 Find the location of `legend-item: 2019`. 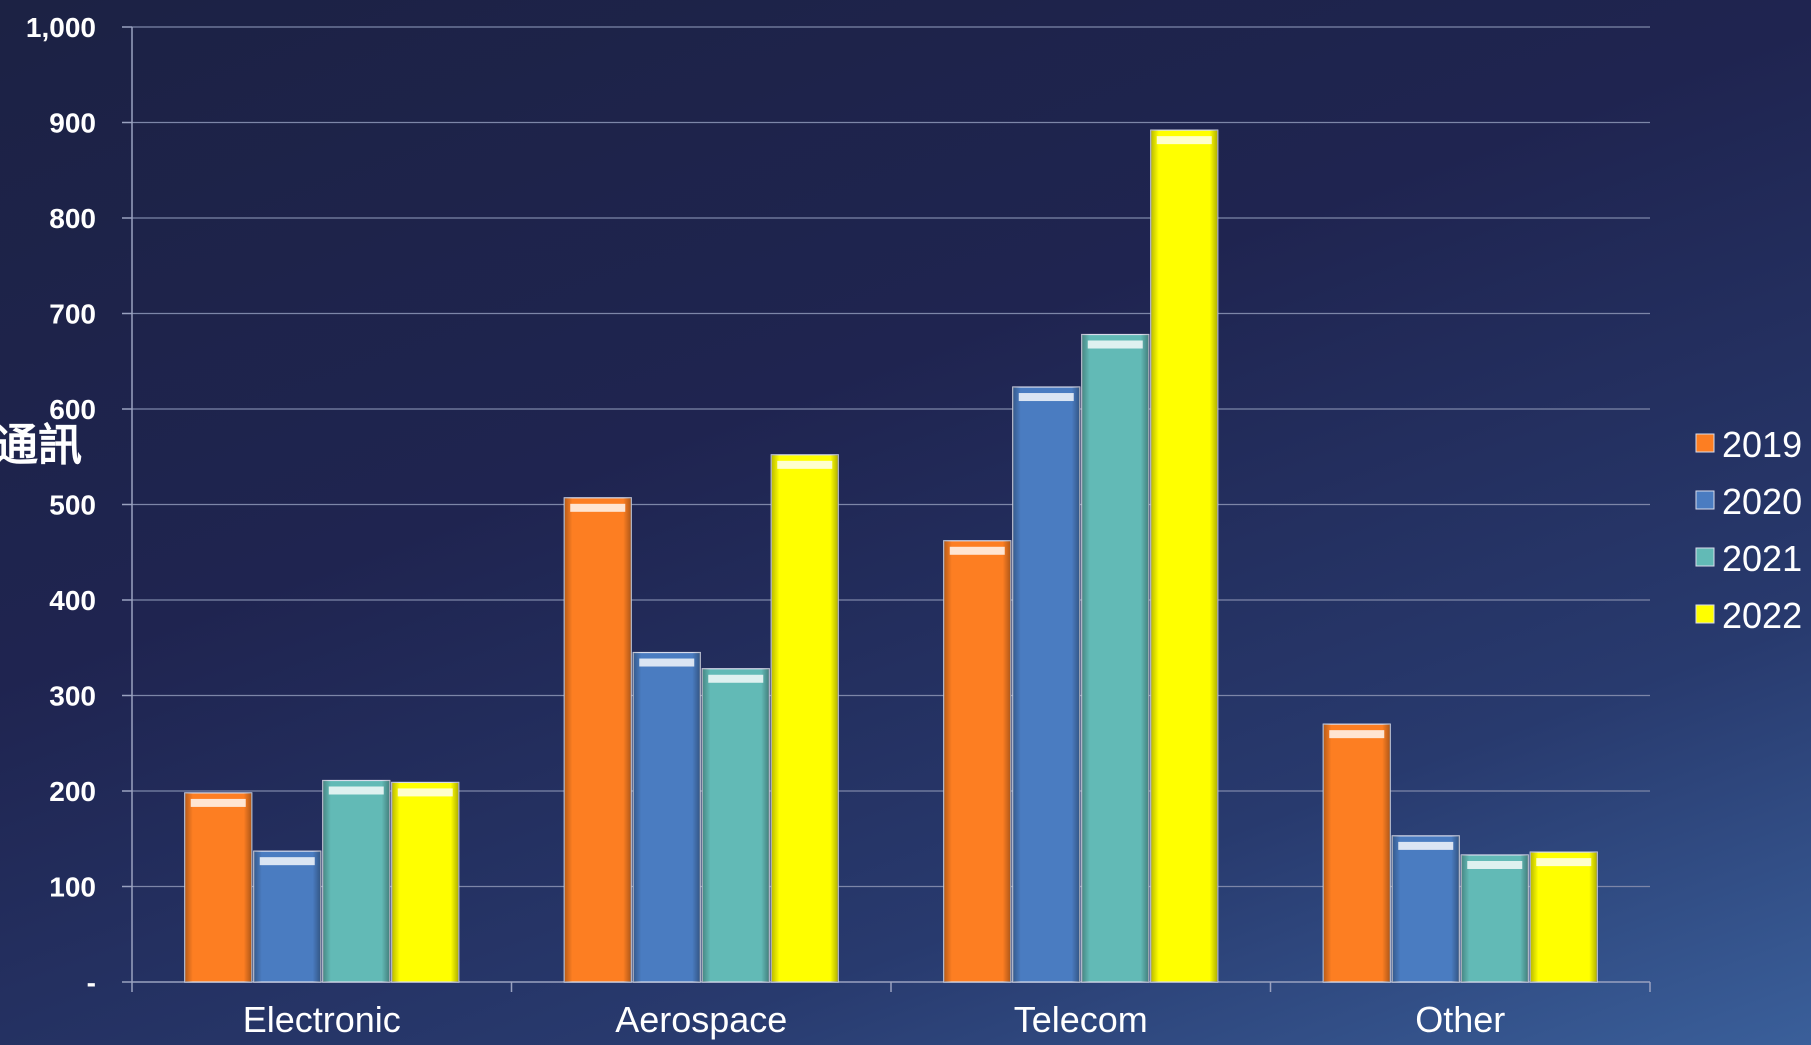

legend-item: 2019 is located at coordinates (1748, 444).